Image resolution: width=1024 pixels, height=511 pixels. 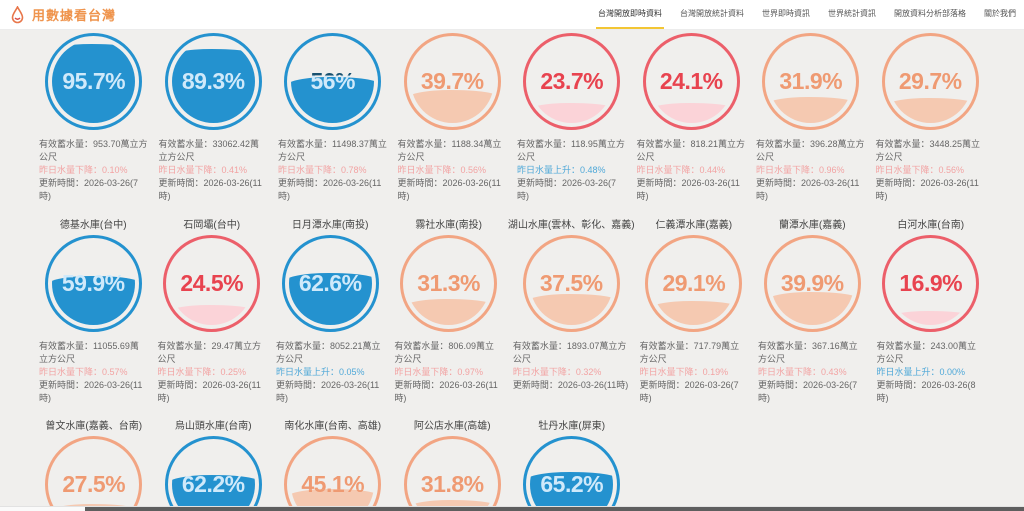 I want to click on storage-line: 有效蓄水量：1188.34萬立方公尺, so click(x=449, y=151).